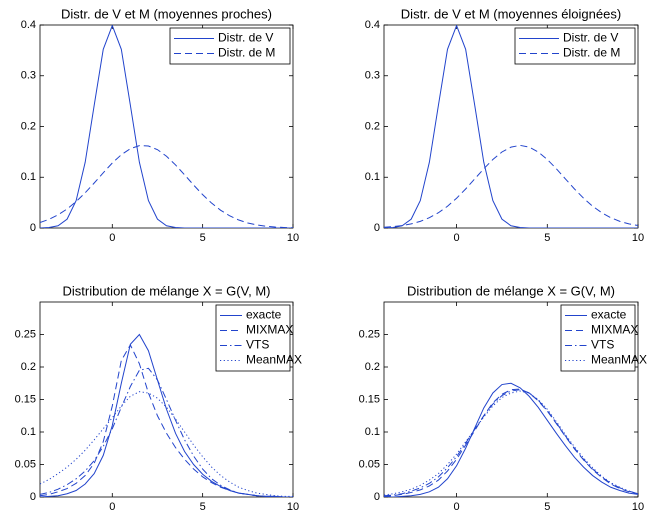 The height and width of the screenshot is (520, 648). I want to click on chart-title: Distr. de V et M (moyennes éloignées), so click(511, 13).